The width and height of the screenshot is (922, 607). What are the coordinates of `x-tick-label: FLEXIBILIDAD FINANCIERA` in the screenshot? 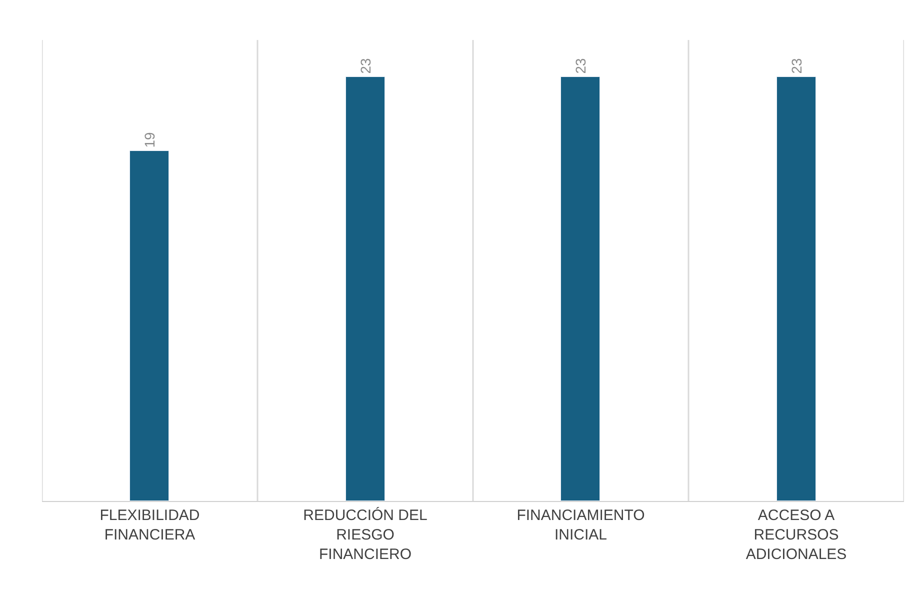 It's located at (150, 525).